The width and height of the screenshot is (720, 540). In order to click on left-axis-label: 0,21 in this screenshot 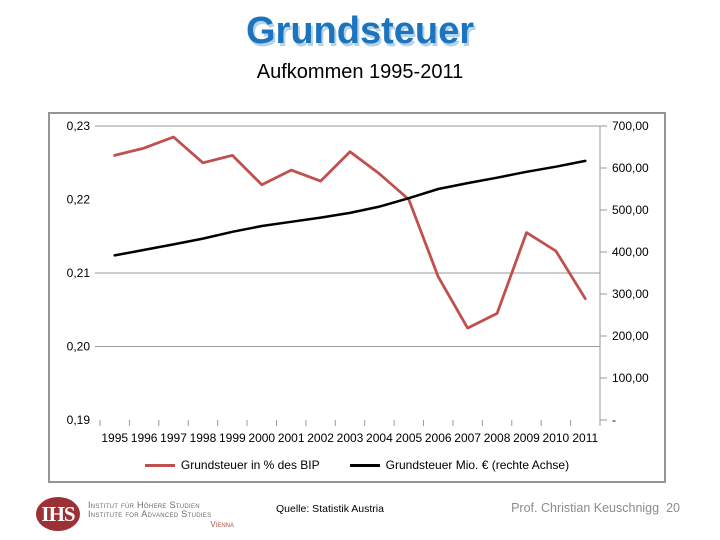, I will do `click(79, 273)`.